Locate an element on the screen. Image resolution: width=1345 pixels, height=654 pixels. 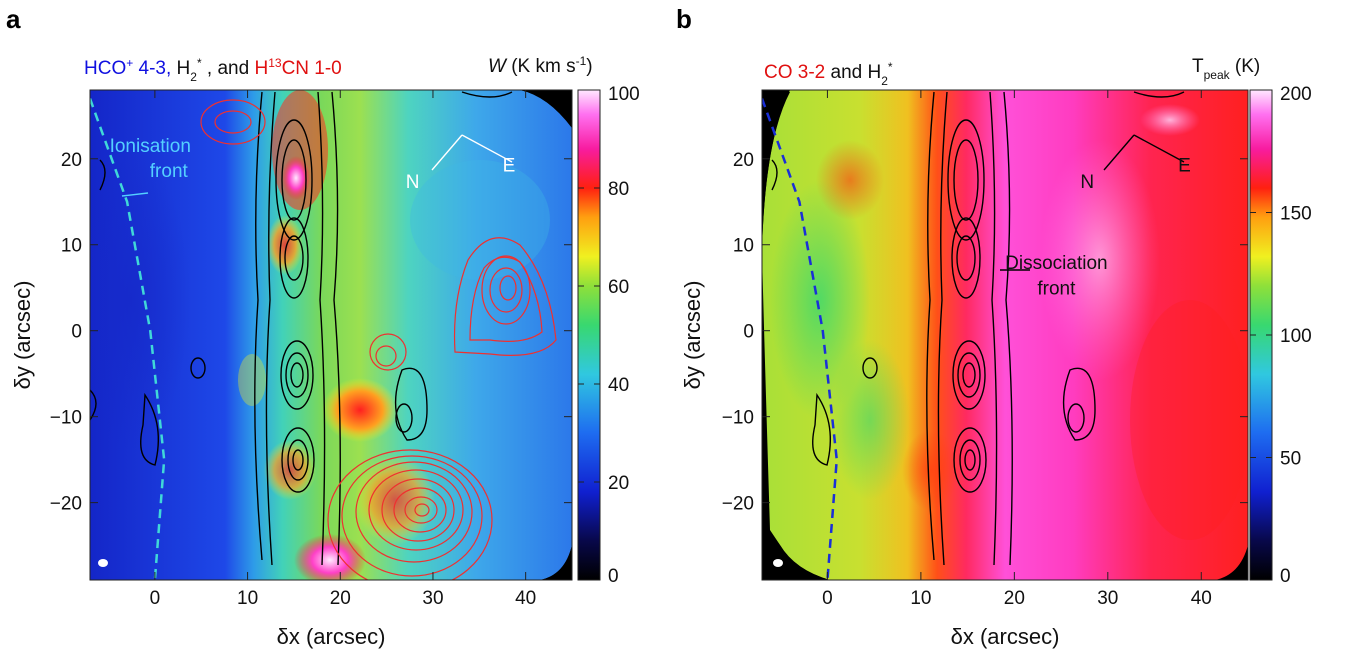
colorbar-tick-label: 150 is located at coordinates (1296, 214).